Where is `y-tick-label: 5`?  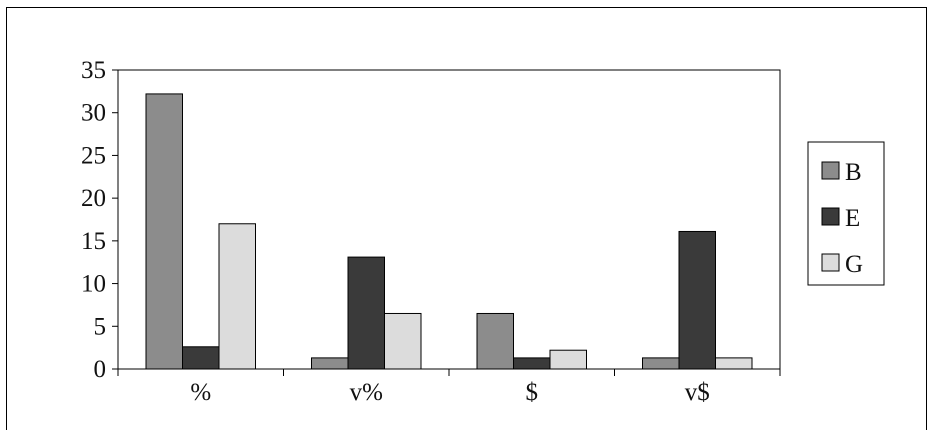
y-tick-label: 5 is located at coordinates (100, 326).